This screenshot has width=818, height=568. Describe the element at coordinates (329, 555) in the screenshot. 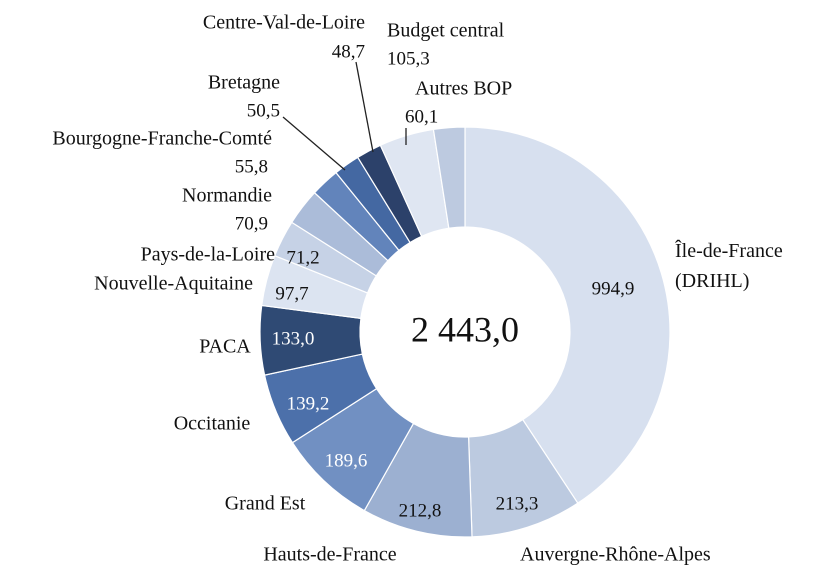

I see `category-label: Hauts-de-France` at that location.